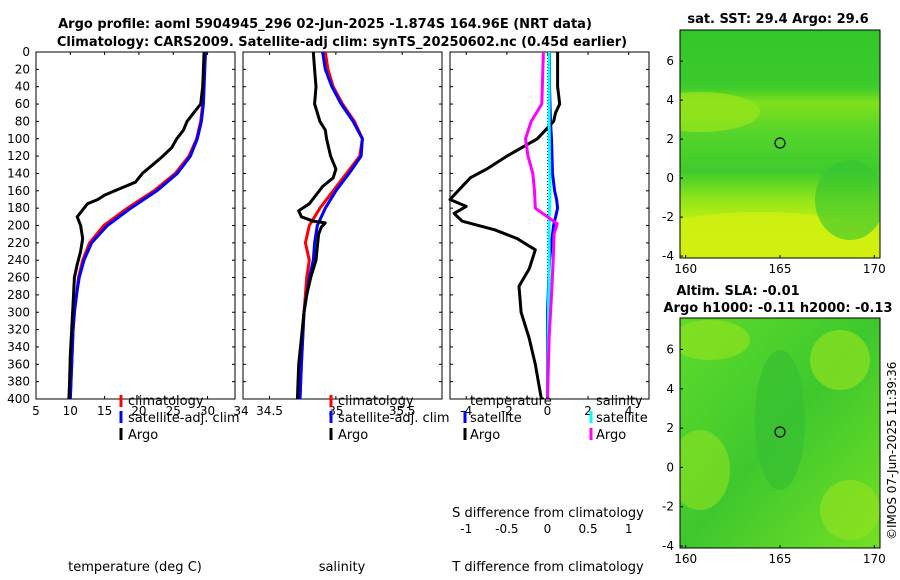 This screenshot has width=900, height=580. I want to click on legend-label-s-satellite: satellite, so click(622, 418).